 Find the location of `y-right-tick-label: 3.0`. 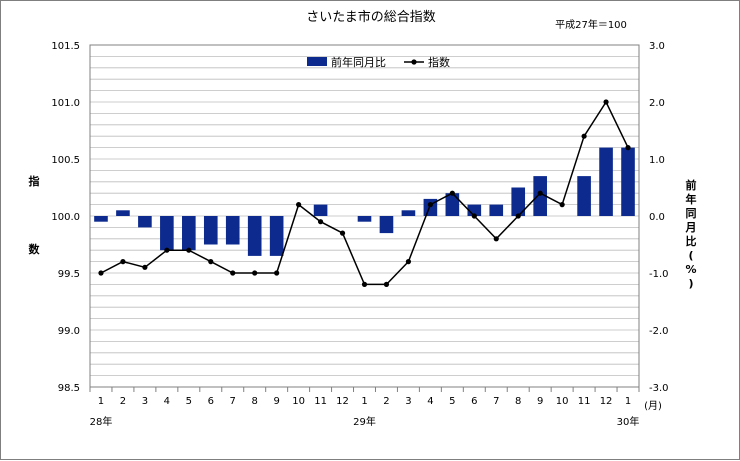

y-right-tick-label: 3.0 is located at coordinates (657, 46).